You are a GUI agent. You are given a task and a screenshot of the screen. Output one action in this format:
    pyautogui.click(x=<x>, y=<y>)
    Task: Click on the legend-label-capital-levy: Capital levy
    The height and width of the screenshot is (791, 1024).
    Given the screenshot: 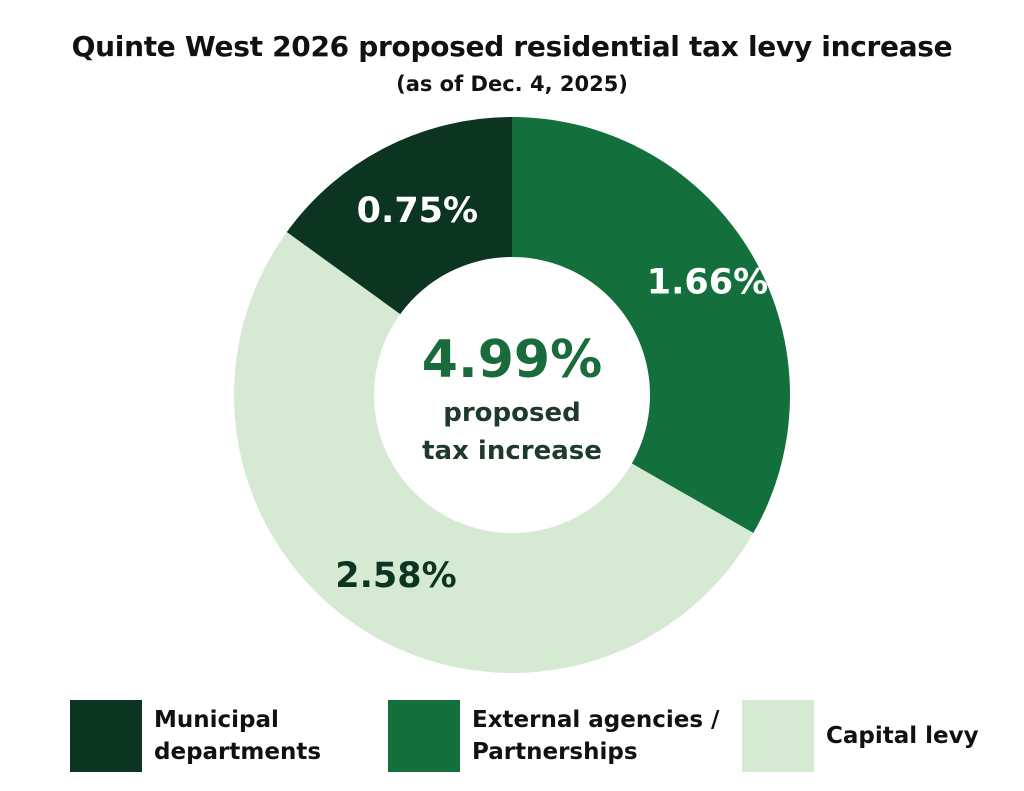 What is the action you would take?
    pyautogui.click(x=902, y=736)
    